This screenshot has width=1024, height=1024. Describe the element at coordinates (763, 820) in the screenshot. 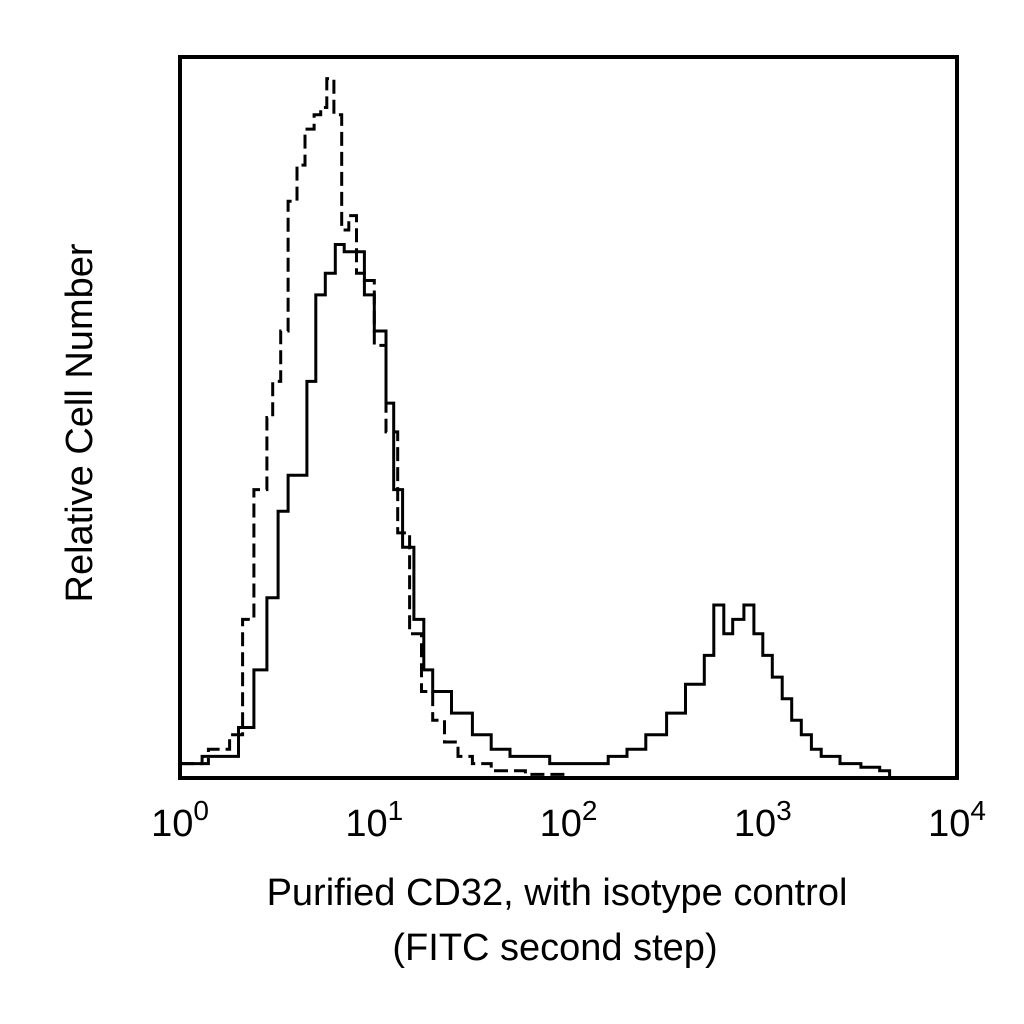

I see `x-tick-label: 10³` at that location.